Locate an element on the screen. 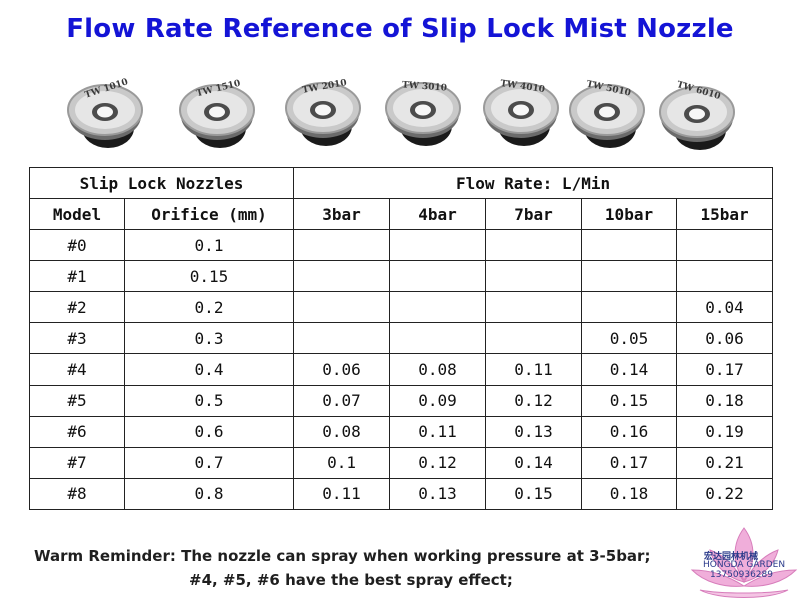 The height and width of the screenshot is (606, 800). cell-model: #6 is located at coordinates (77, 431).